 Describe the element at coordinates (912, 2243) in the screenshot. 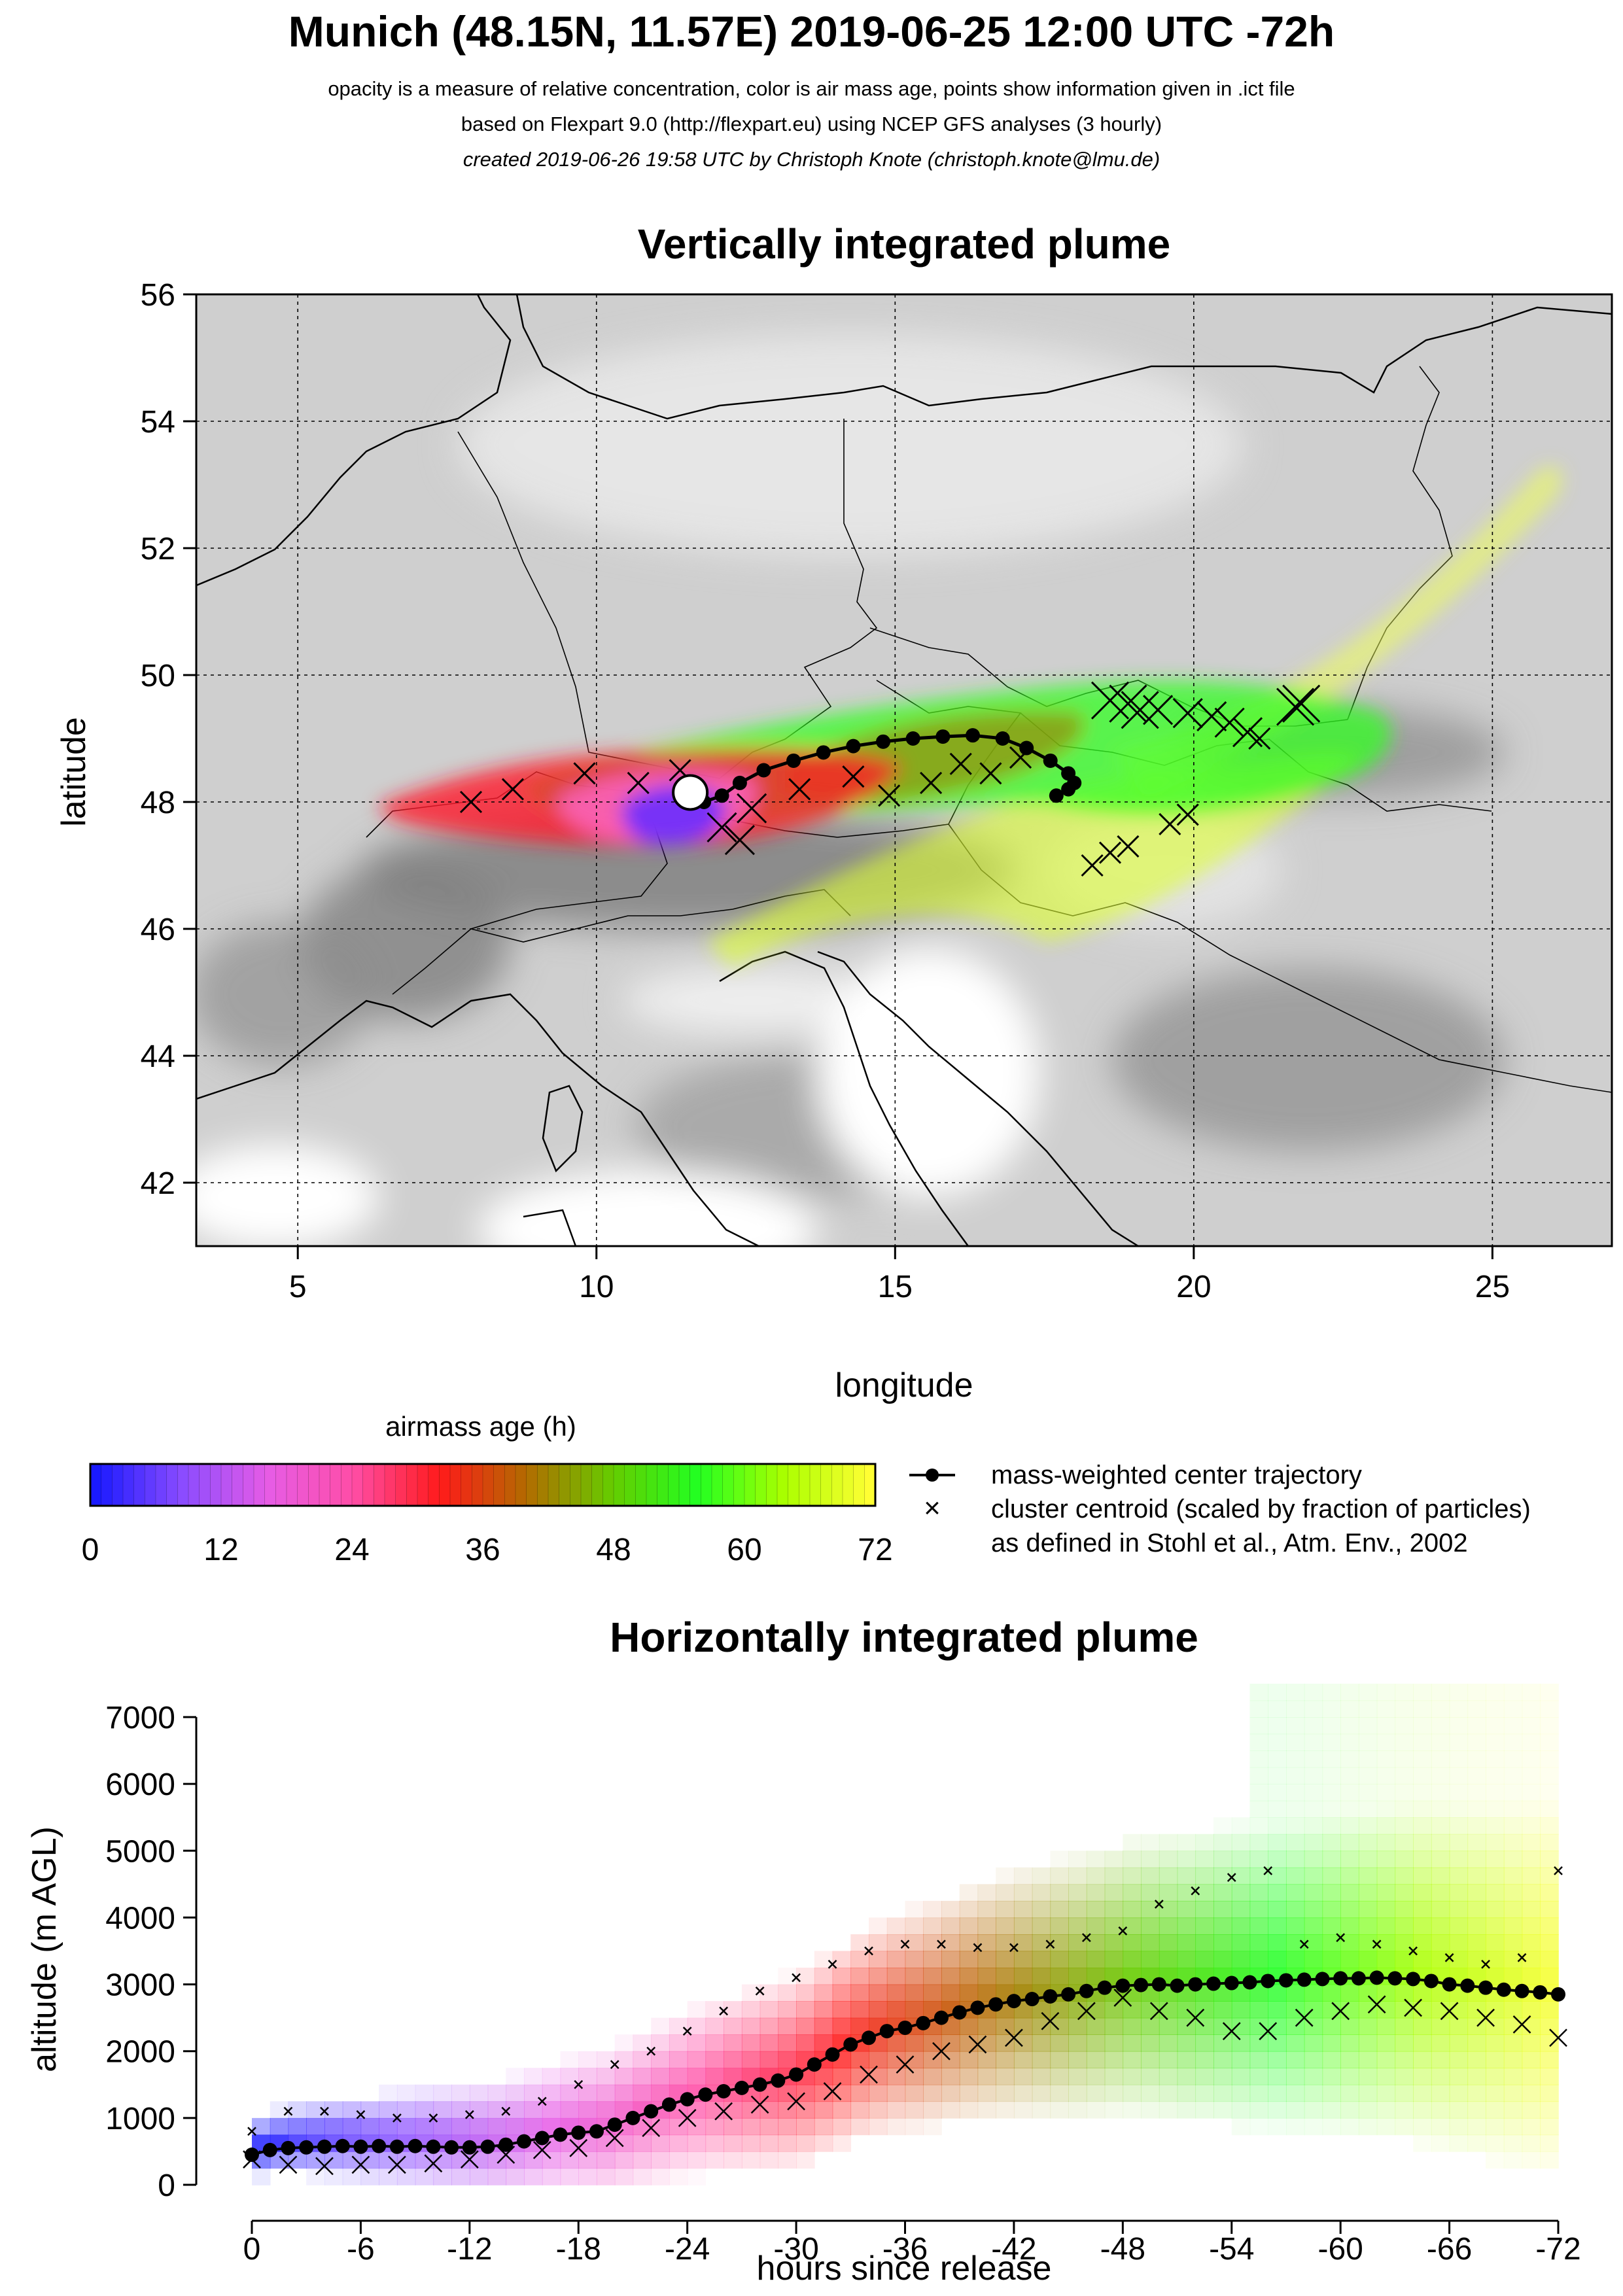

I see `profile-x-axis: 0 -6 -12 -18 -24 -30 -36 -42 -48 -54 -60 -66 -72` at that location.